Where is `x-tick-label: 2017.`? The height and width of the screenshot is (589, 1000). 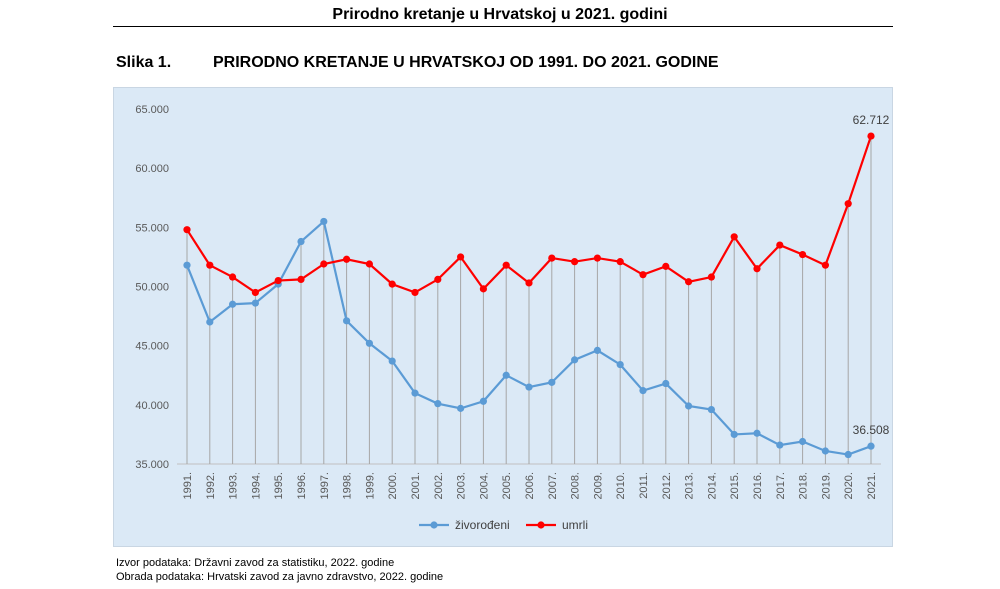
x-tick-label: 2017. is located at coordinates (781, 486).